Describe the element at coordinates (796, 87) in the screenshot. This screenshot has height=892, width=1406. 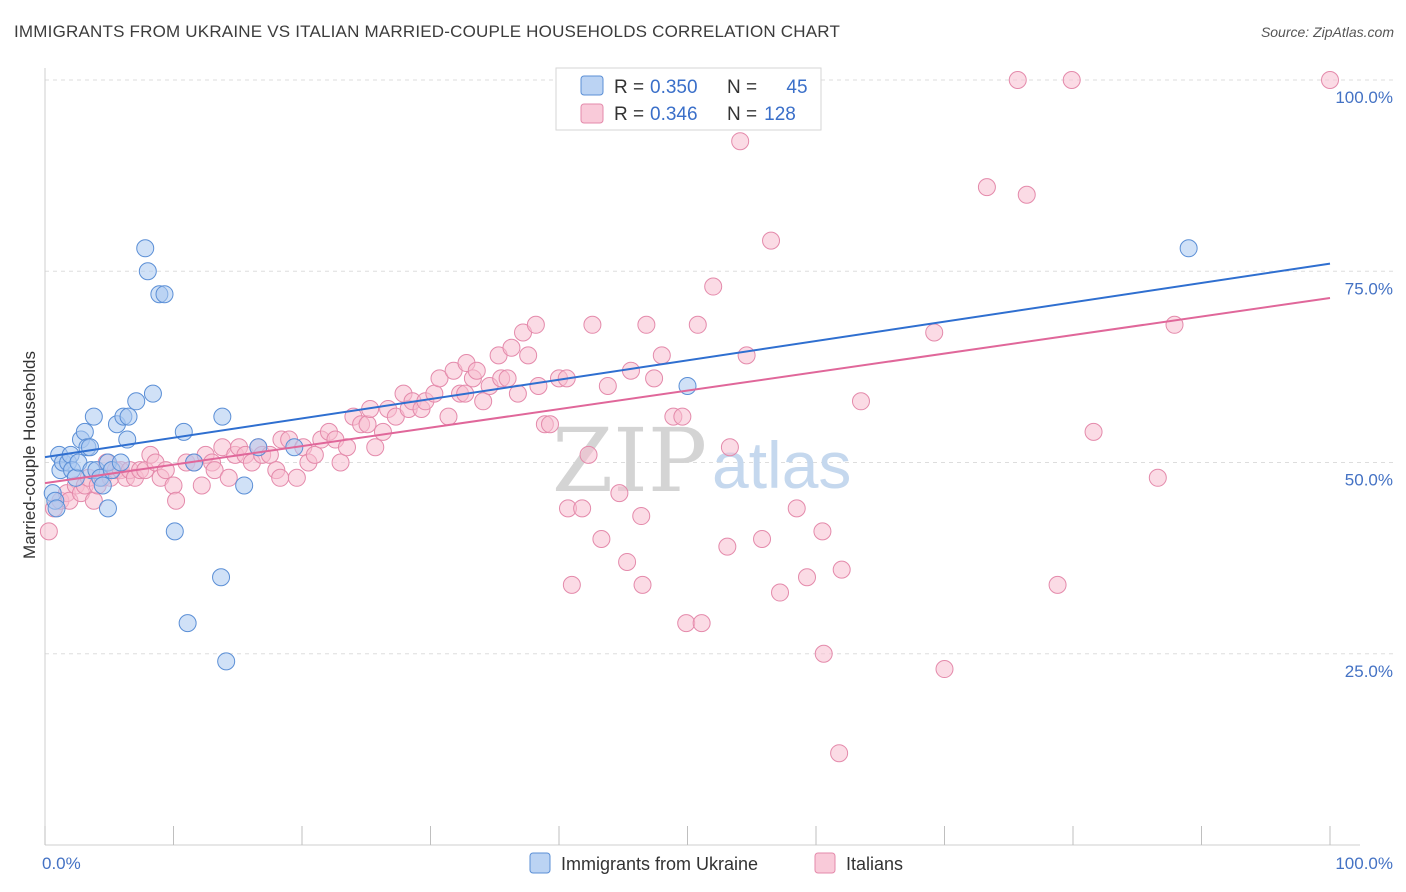
I see `legend-n-value-1: 45` at that location.